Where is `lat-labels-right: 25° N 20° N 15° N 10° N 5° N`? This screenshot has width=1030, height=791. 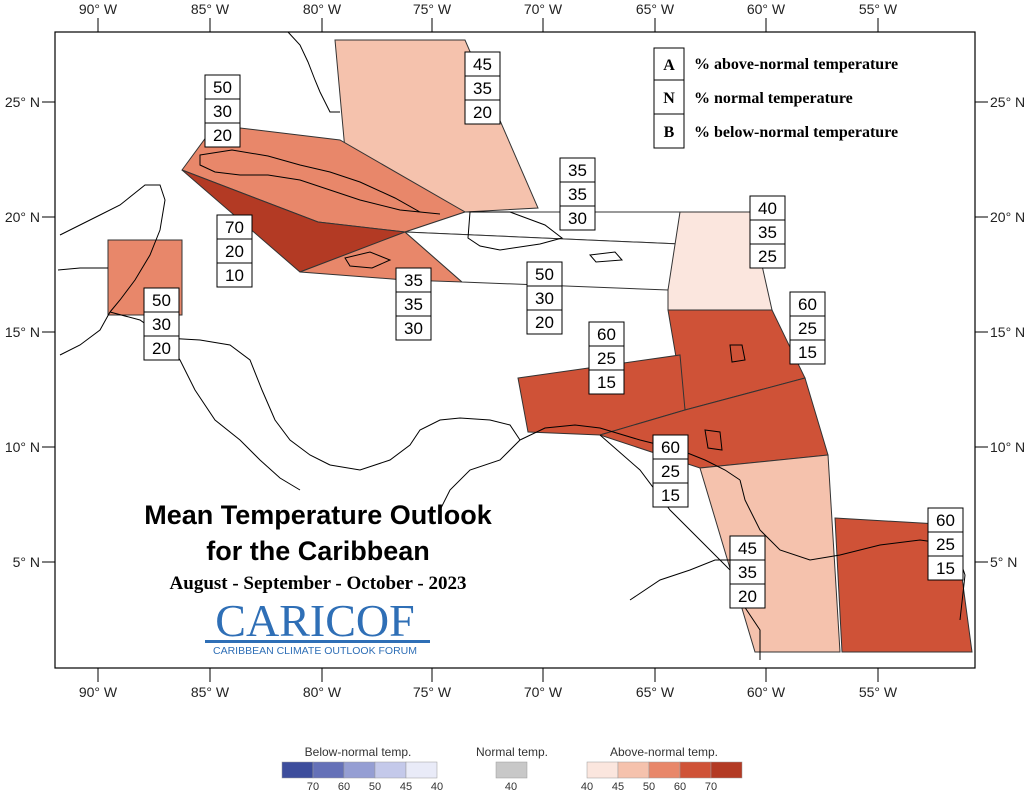
lat-labels-right: 25° N 20° N 15° N 10° N 5° N is located at coordinates (1007, 332).